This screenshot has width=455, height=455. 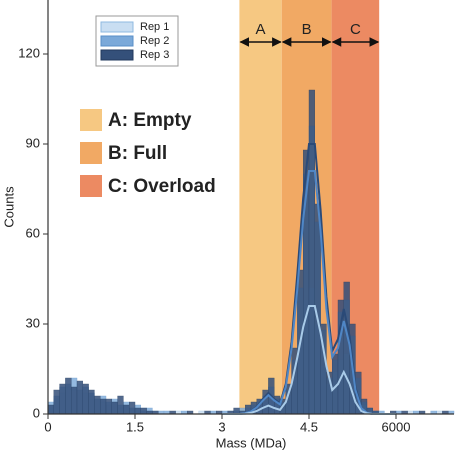 What do you see at coordinates (150, 120) in the screenshot?
I see `region-legend-label: A: Empty` at bounding box center [150, 120].